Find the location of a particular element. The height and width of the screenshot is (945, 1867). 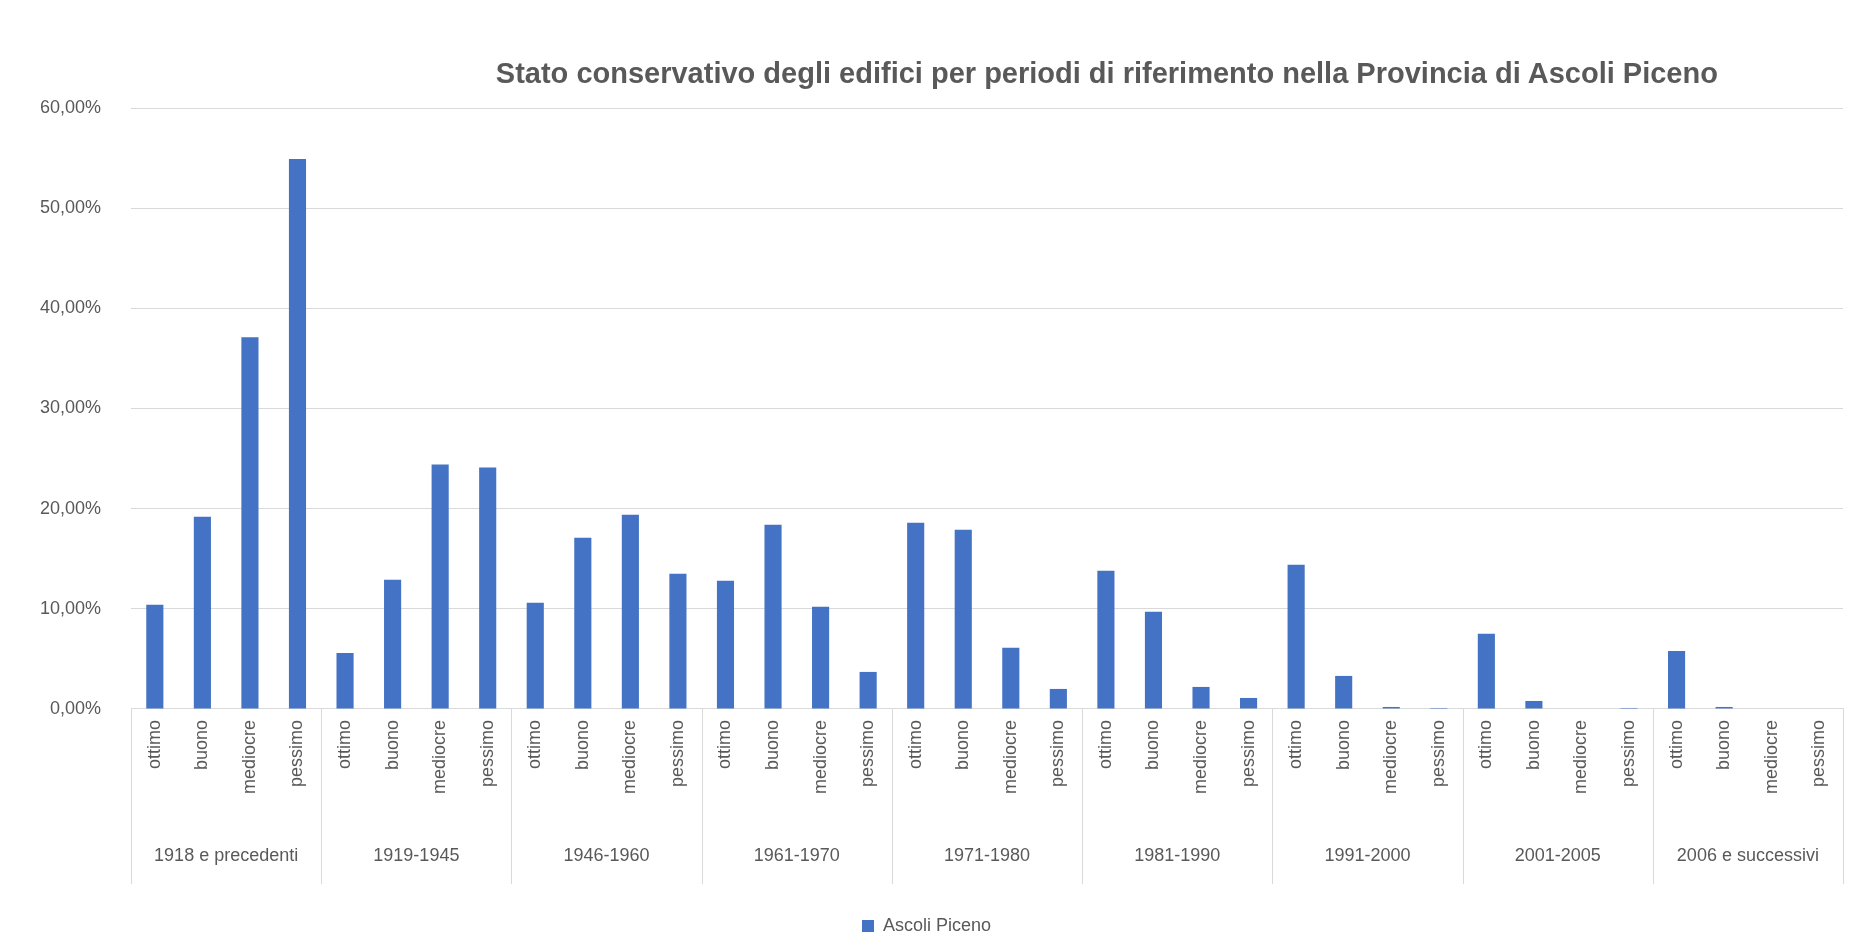

legend-label: Ascoli Piceno is located at coordinates (937, 924).